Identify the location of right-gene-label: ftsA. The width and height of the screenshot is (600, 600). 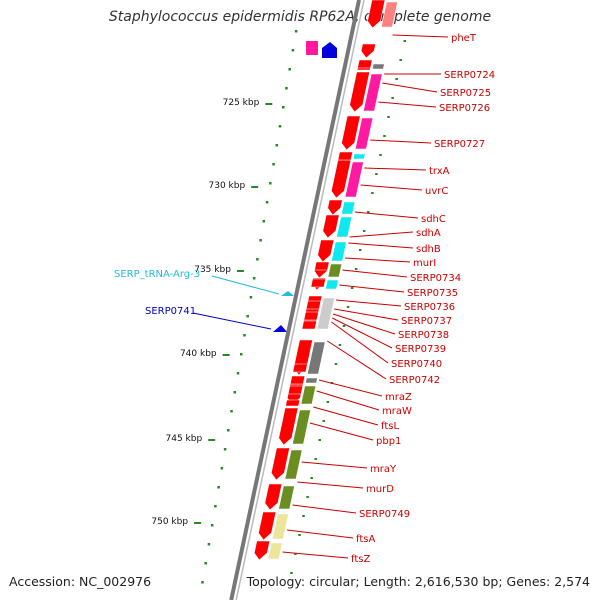
(365, 539).